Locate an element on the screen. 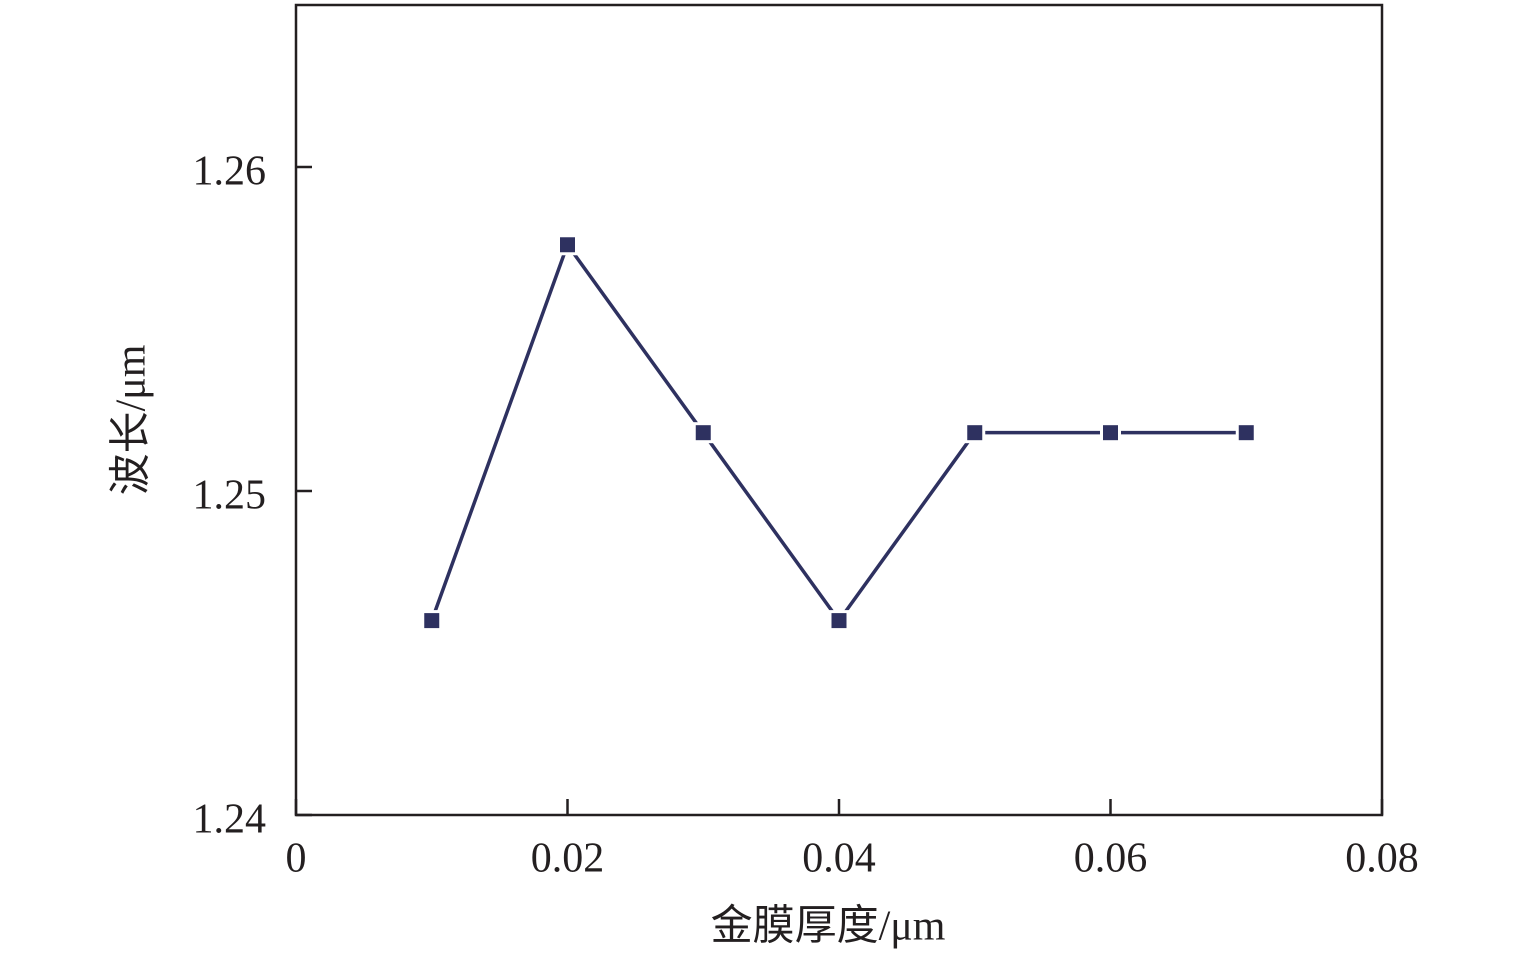  x-tick-label: 0.06 is located at coordinates (1111, 859).